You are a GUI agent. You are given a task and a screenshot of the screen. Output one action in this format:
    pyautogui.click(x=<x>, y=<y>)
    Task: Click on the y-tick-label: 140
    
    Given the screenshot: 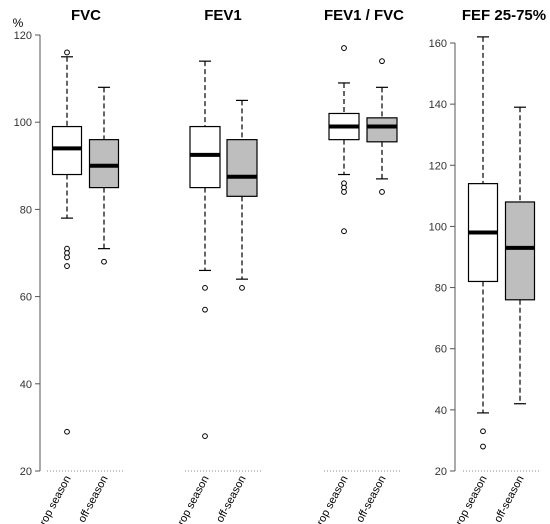 What is the action you would take?
    pyautogui.click(x=438, y=105)
    